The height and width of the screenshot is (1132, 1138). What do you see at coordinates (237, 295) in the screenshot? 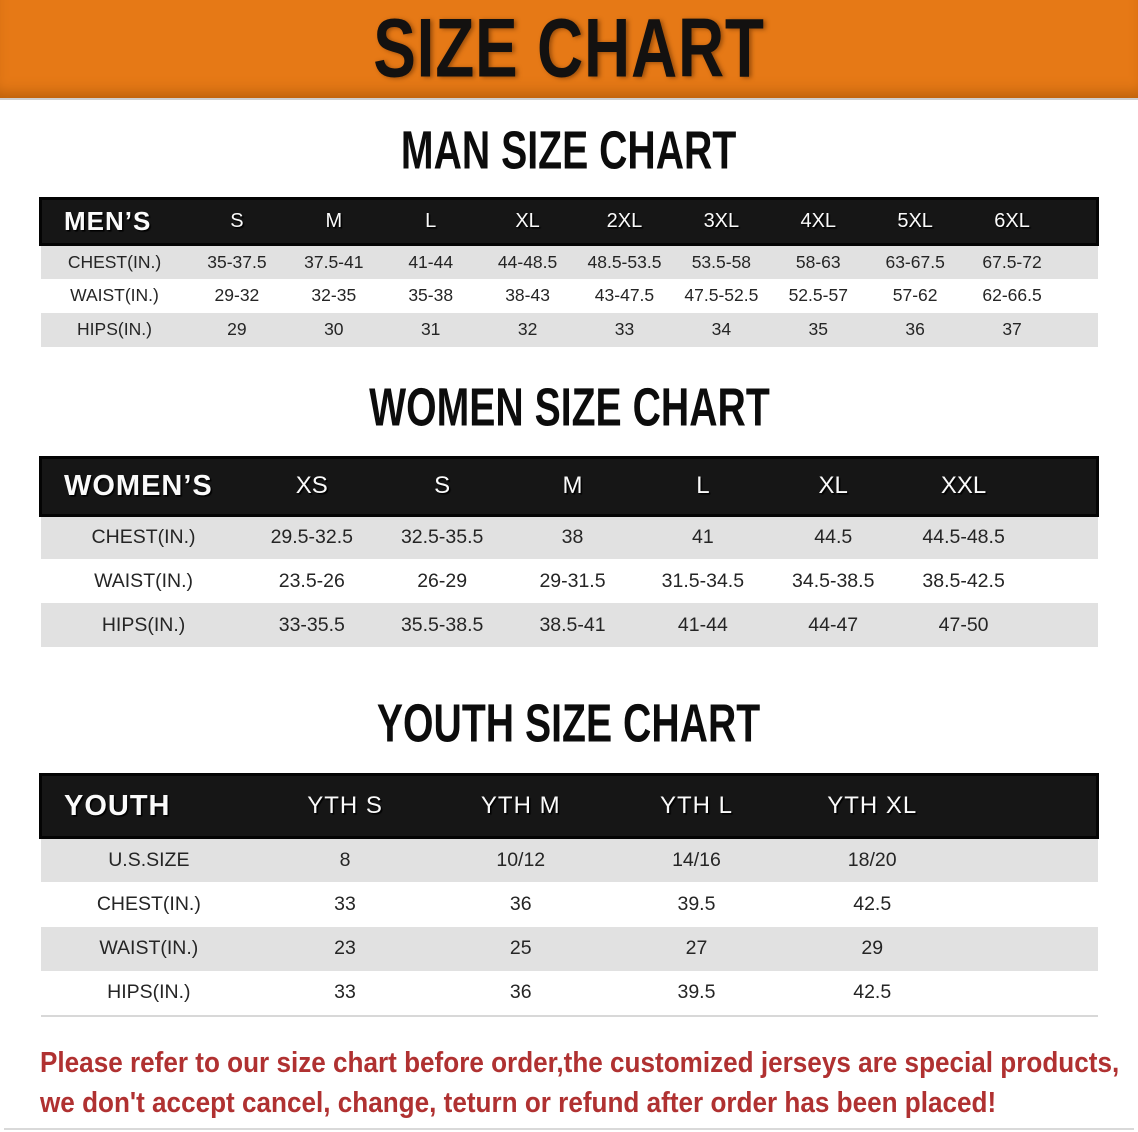
I see `cell-value: 29-32` at bounding box center [237, 295].